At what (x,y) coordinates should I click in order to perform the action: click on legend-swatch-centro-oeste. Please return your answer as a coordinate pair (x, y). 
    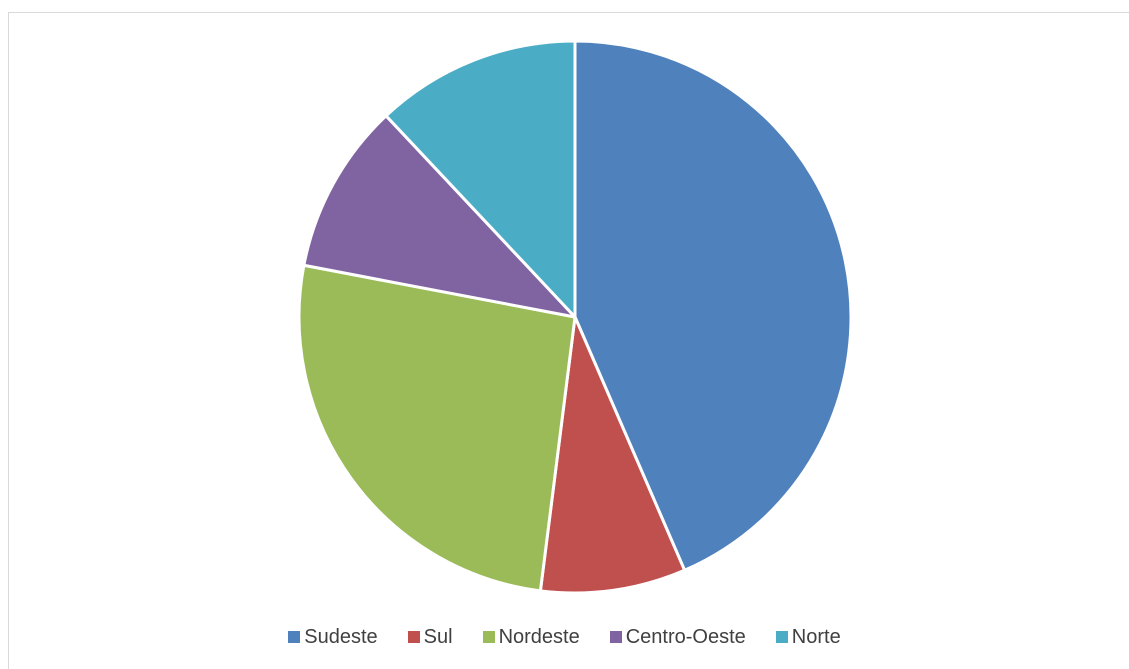
    Looking at the image, I should click on (616, 637).